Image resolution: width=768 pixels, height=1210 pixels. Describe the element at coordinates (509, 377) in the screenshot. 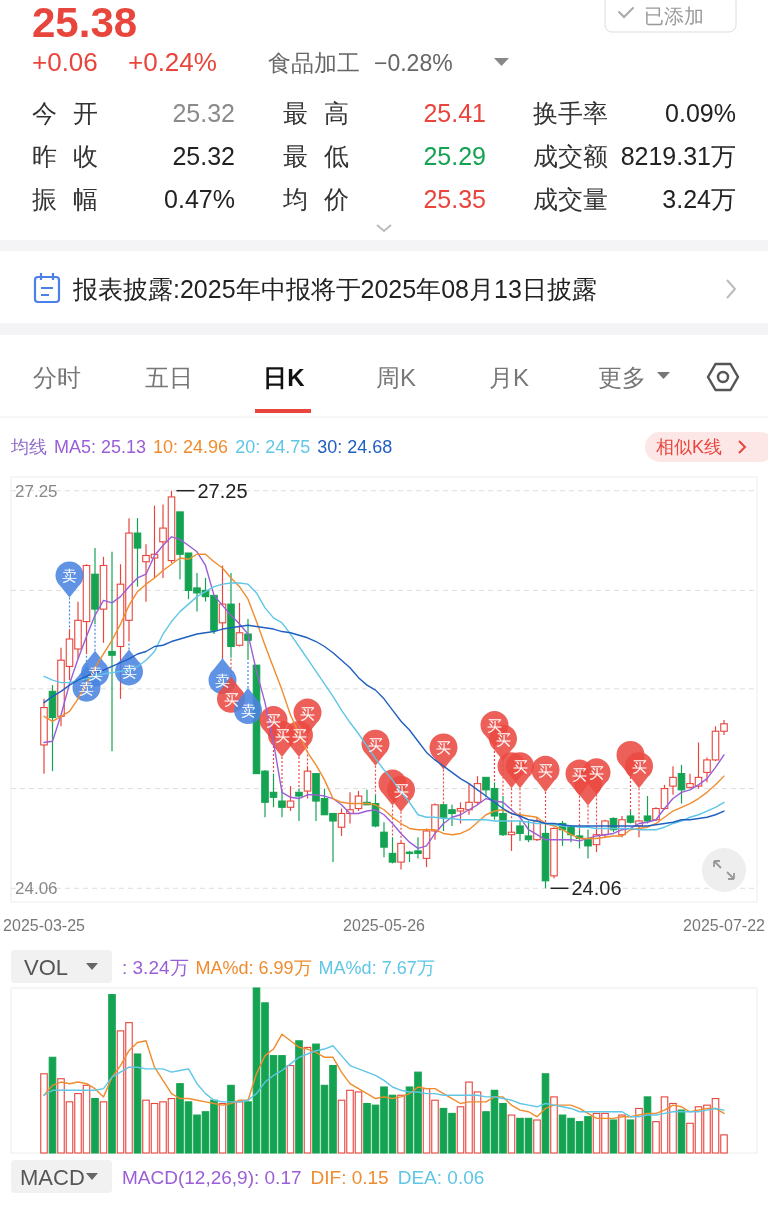

I see `text: 月K` at that location.